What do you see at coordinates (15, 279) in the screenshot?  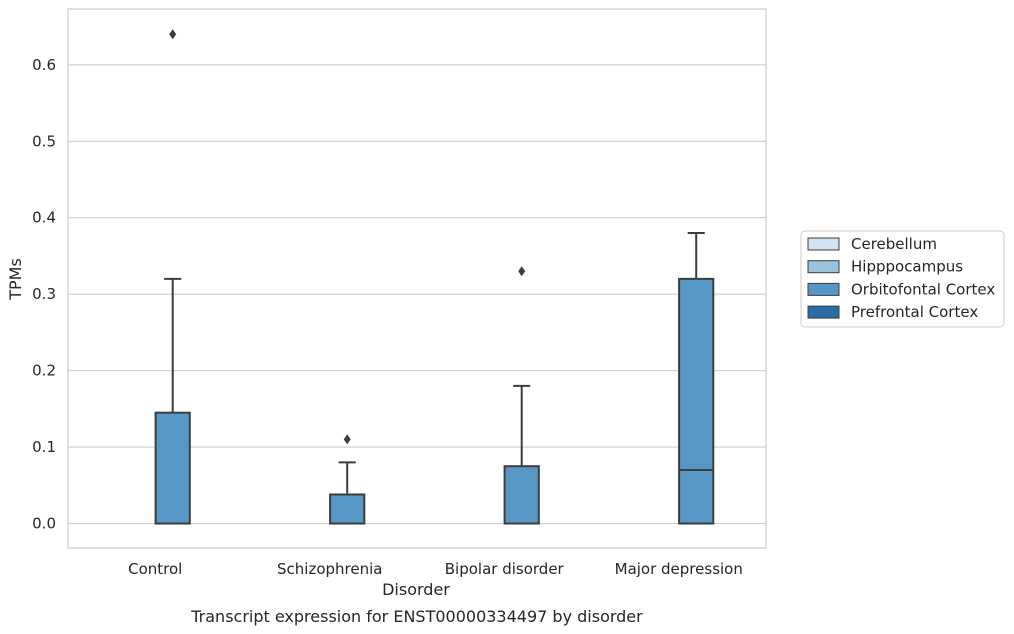 I see `y-axis-title: TPMs` at bounding box center [15, 279].